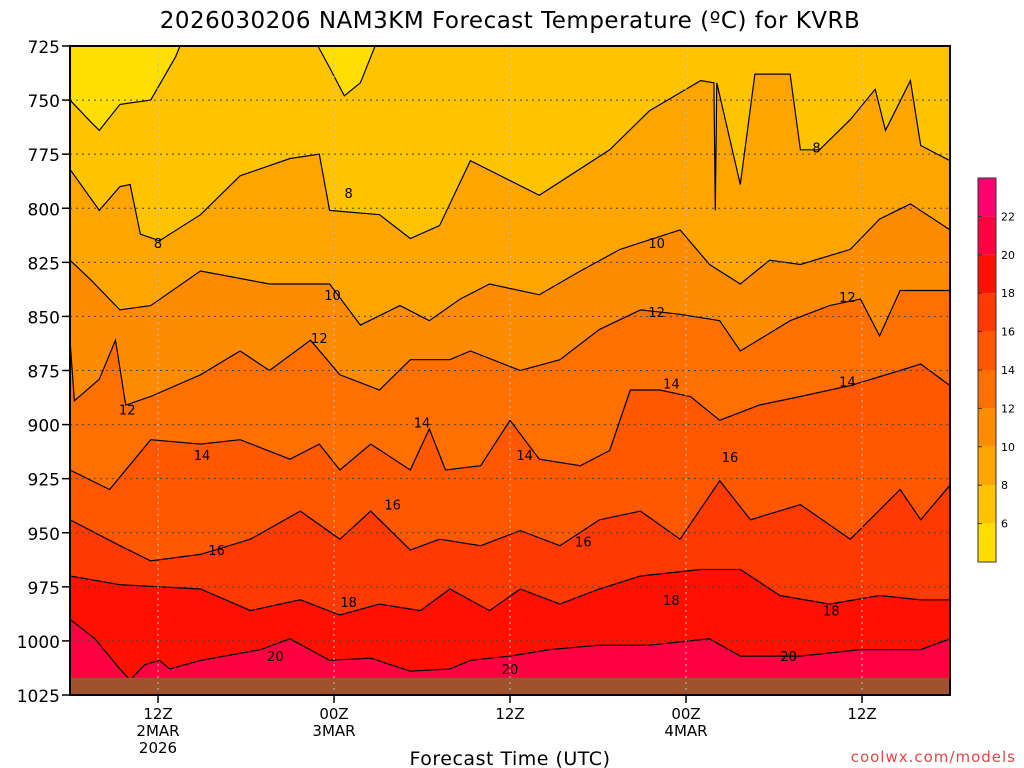 The image size is (1024, 768). What do you see at coordinates (685, 731) in the screenshot?
I see `x-tick-label: 4MAR` at bounding box center [685, 731].